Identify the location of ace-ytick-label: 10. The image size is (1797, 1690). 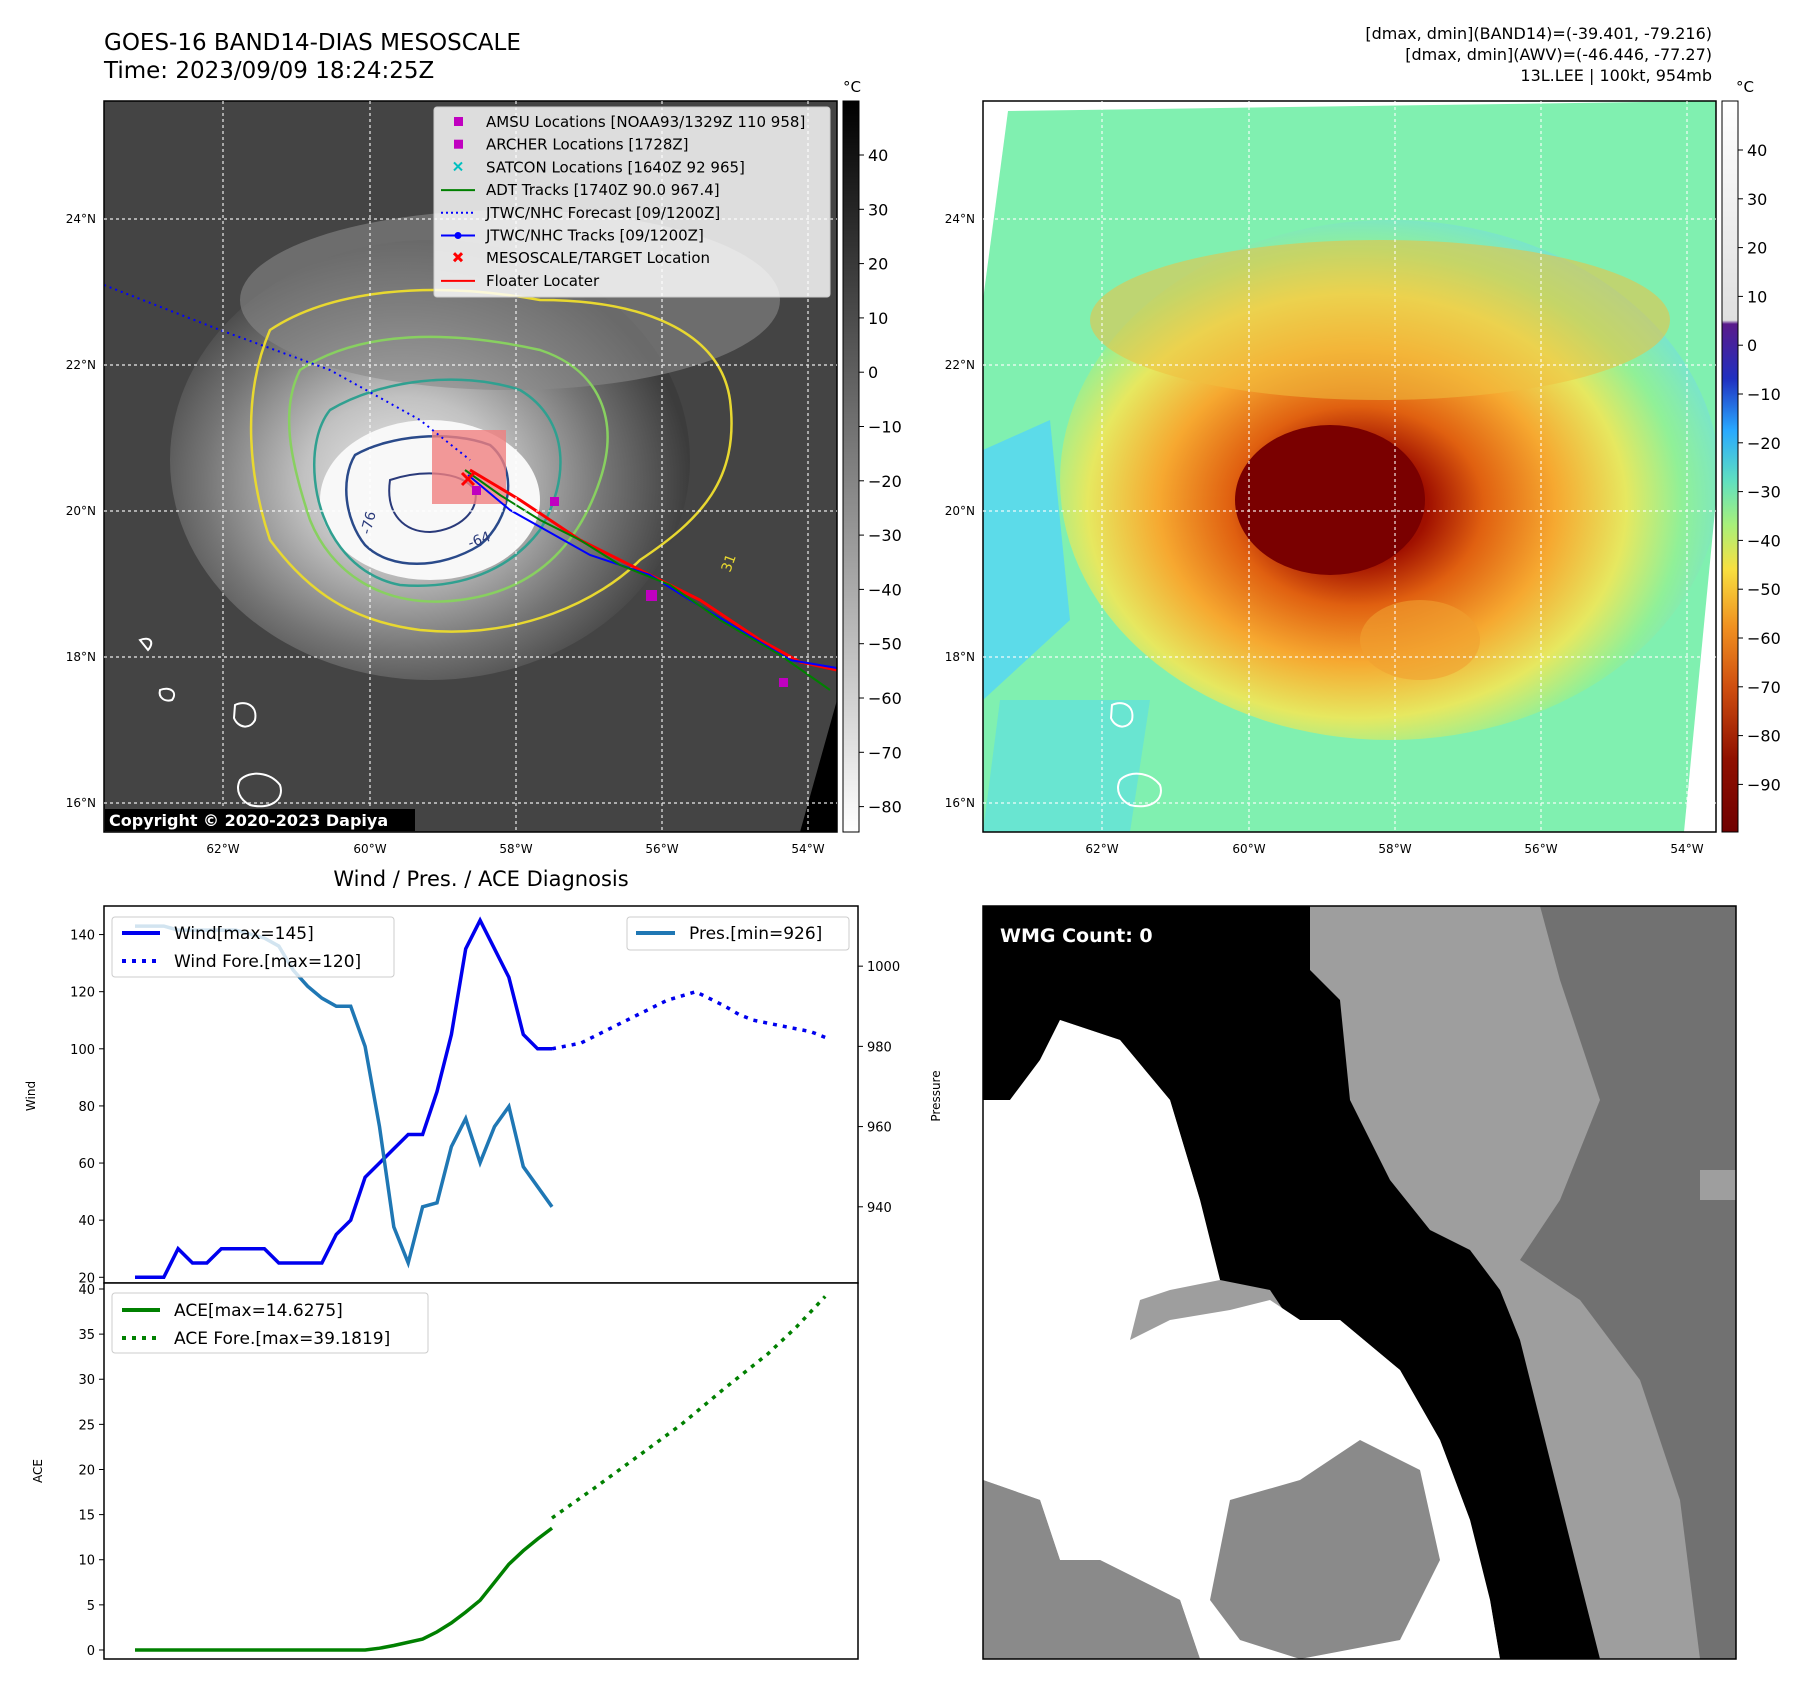
(86, 1561).